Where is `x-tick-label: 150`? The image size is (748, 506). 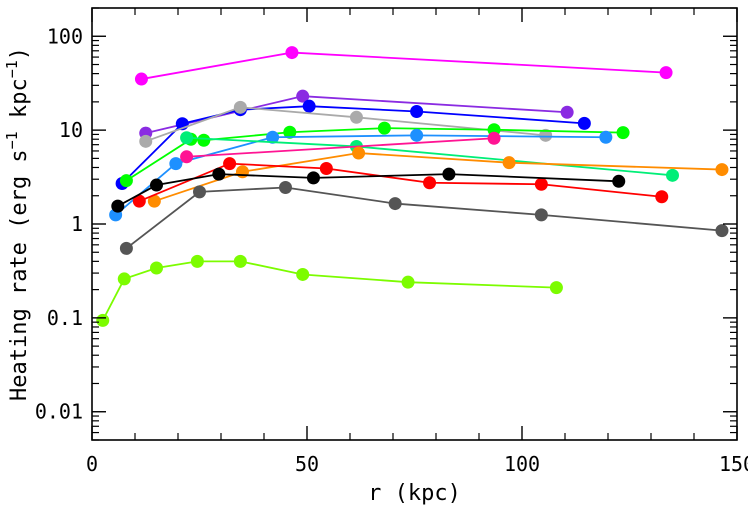
x-tick-label: 150 is located at coordinates (733, 464).